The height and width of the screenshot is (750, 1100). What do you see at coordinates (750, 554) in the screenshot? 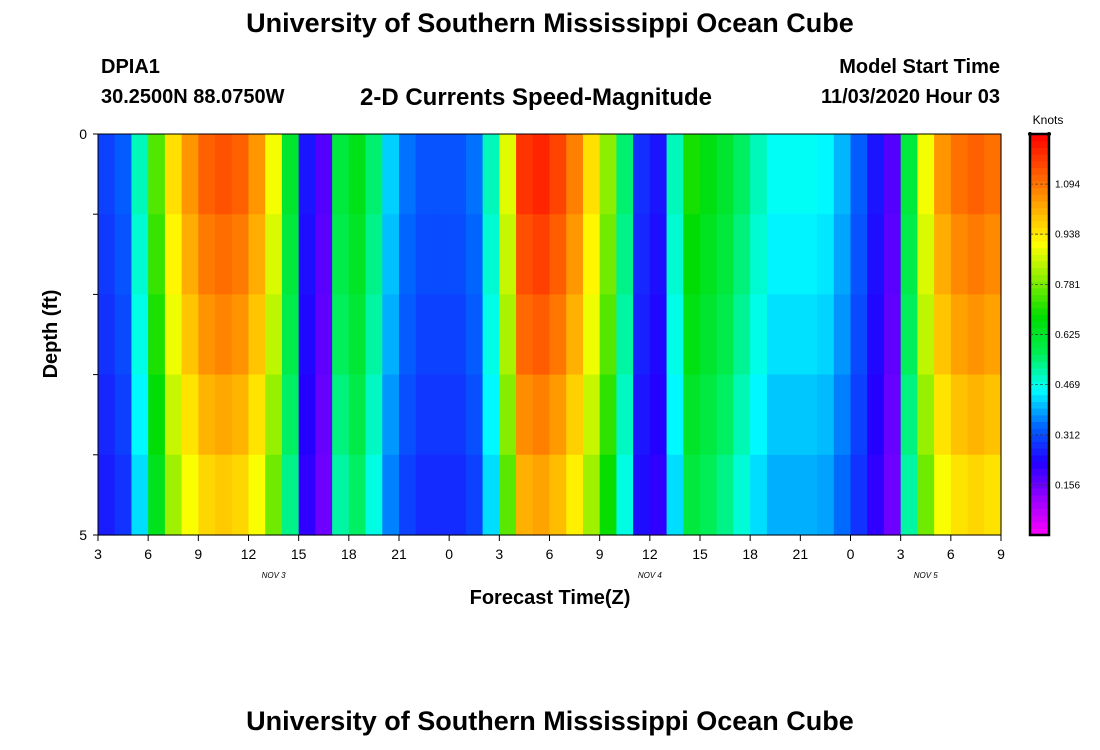
I see `x-tick-label: 18` at bounding box center [750, 554].